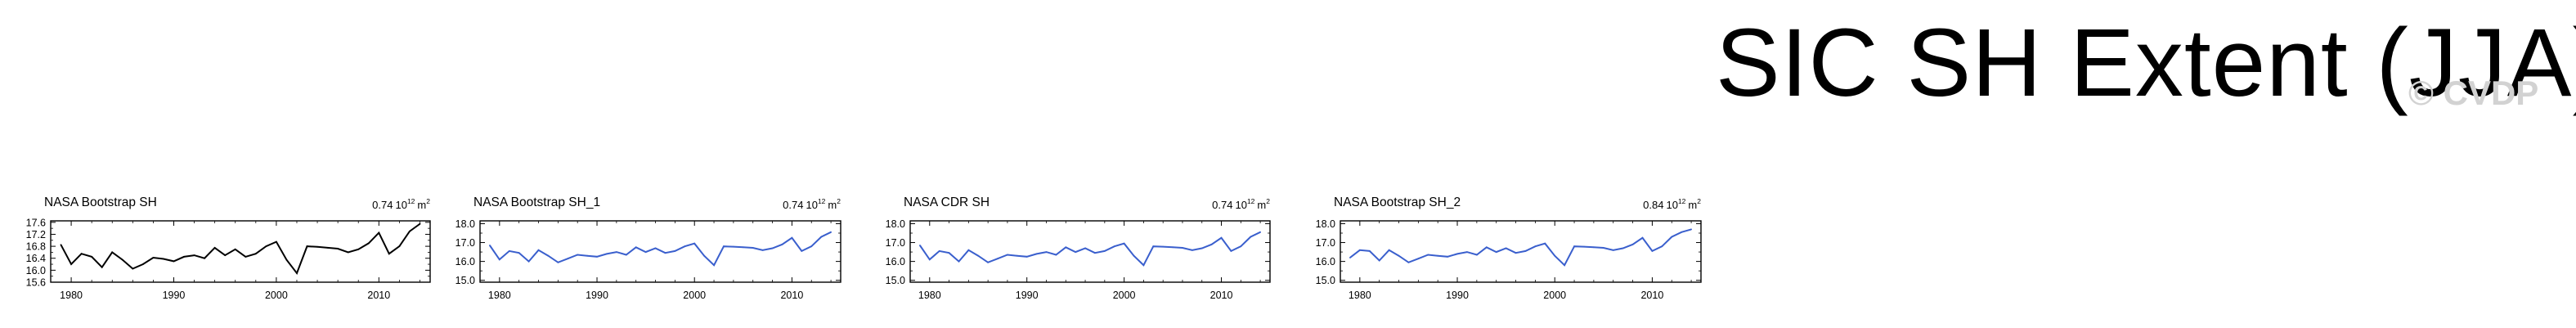 The width and height of the screenshot is (2576, 328). What do you see at coordinates (36, 247) in the screenshot?
I see `y-tick-label: 16.8` at bounding box center [36, 247].